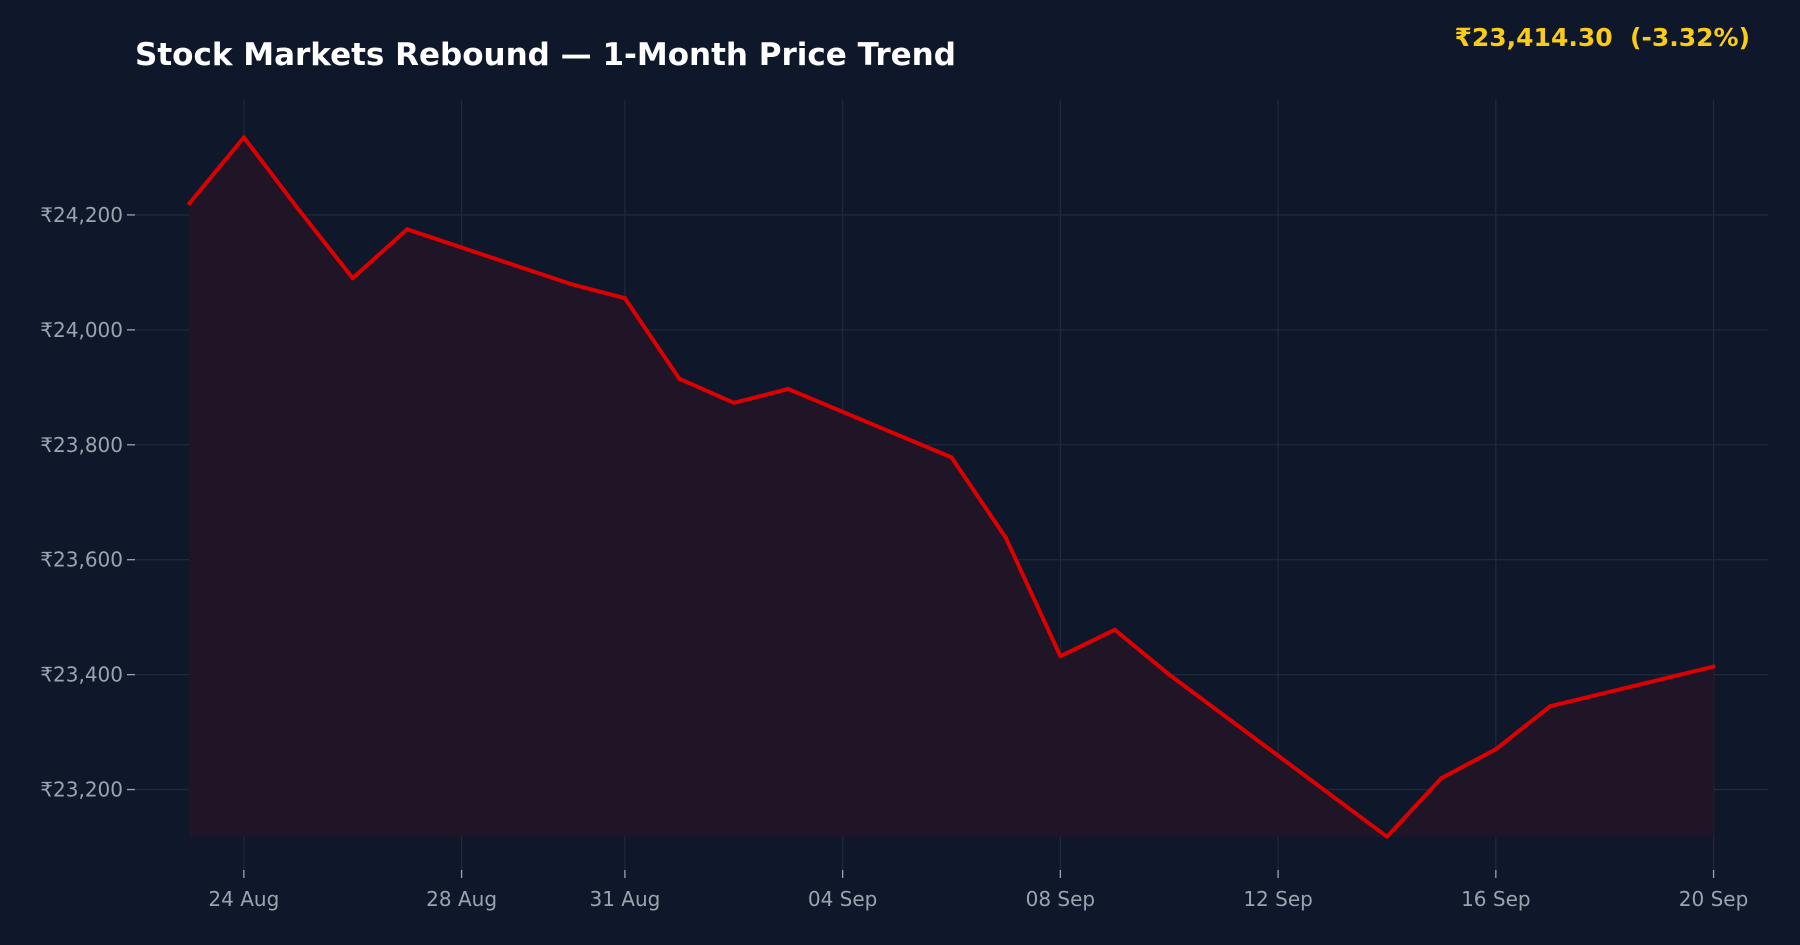  I want to click on y-tick-label: ₹24,200, so click(81, 215).